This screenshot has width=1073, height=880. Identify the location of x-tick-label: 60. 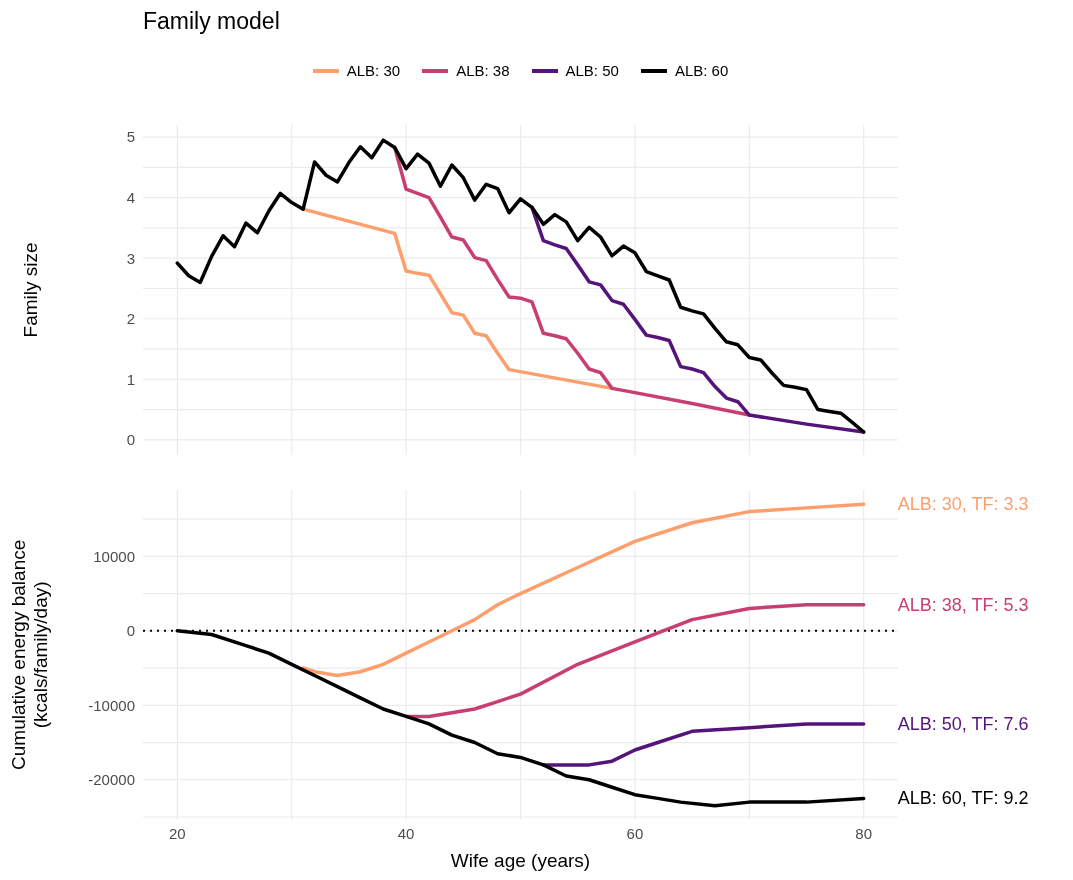
(635, 833).